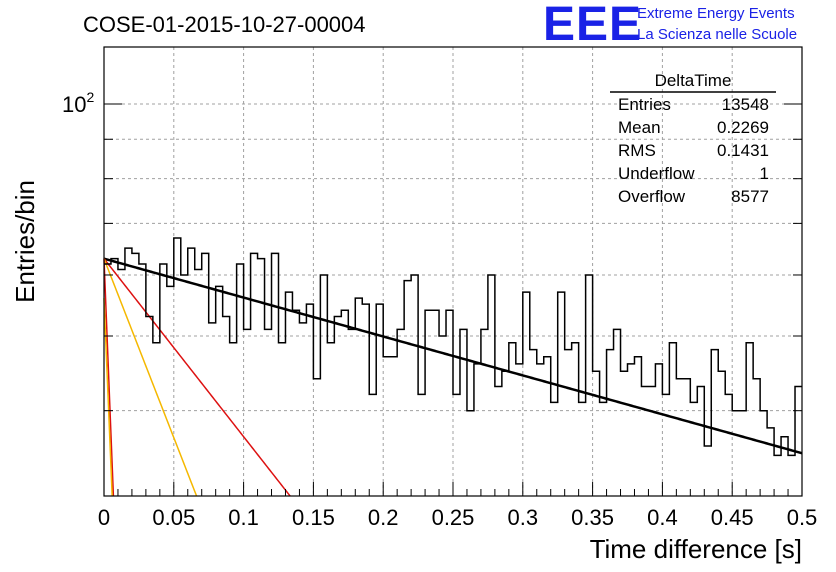 Image resolution: width=836 pixels, height=572 pixels. Describe the element at coordinates (693, 80) in the screenshot. I see `stats-name: DeltaTime` at that location.